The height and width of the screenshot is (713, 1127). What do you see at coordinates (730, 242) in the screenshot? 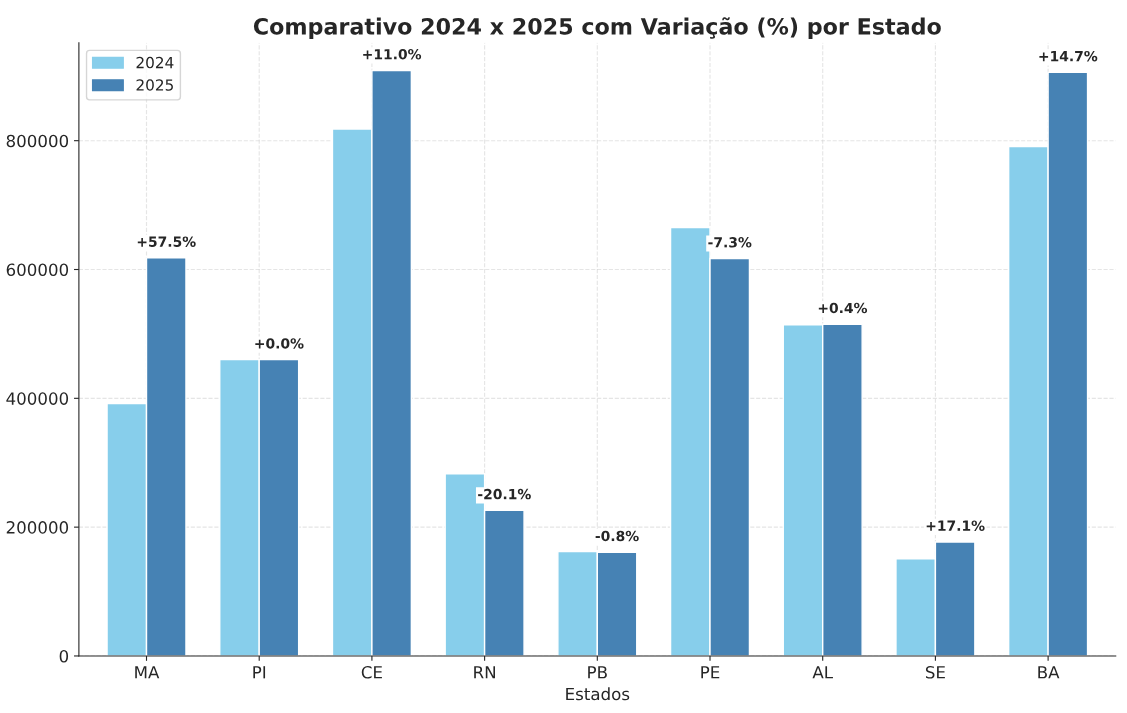
I see `annotation: -7.3%` at bounding box center [730, 242].